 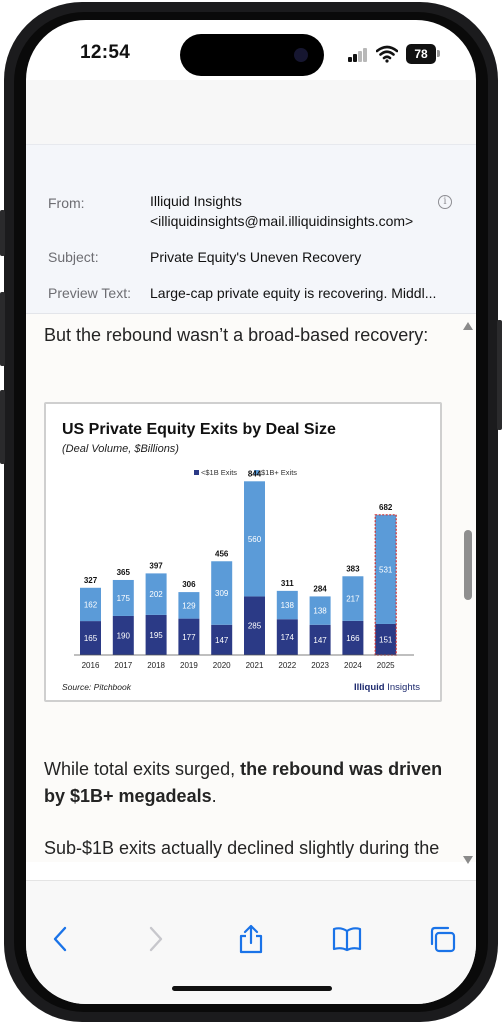 What do you see at coordinates (468, 326) in the screenshot?
I see `scroll-up-arrow-icon` at bounding box center [468, 326].